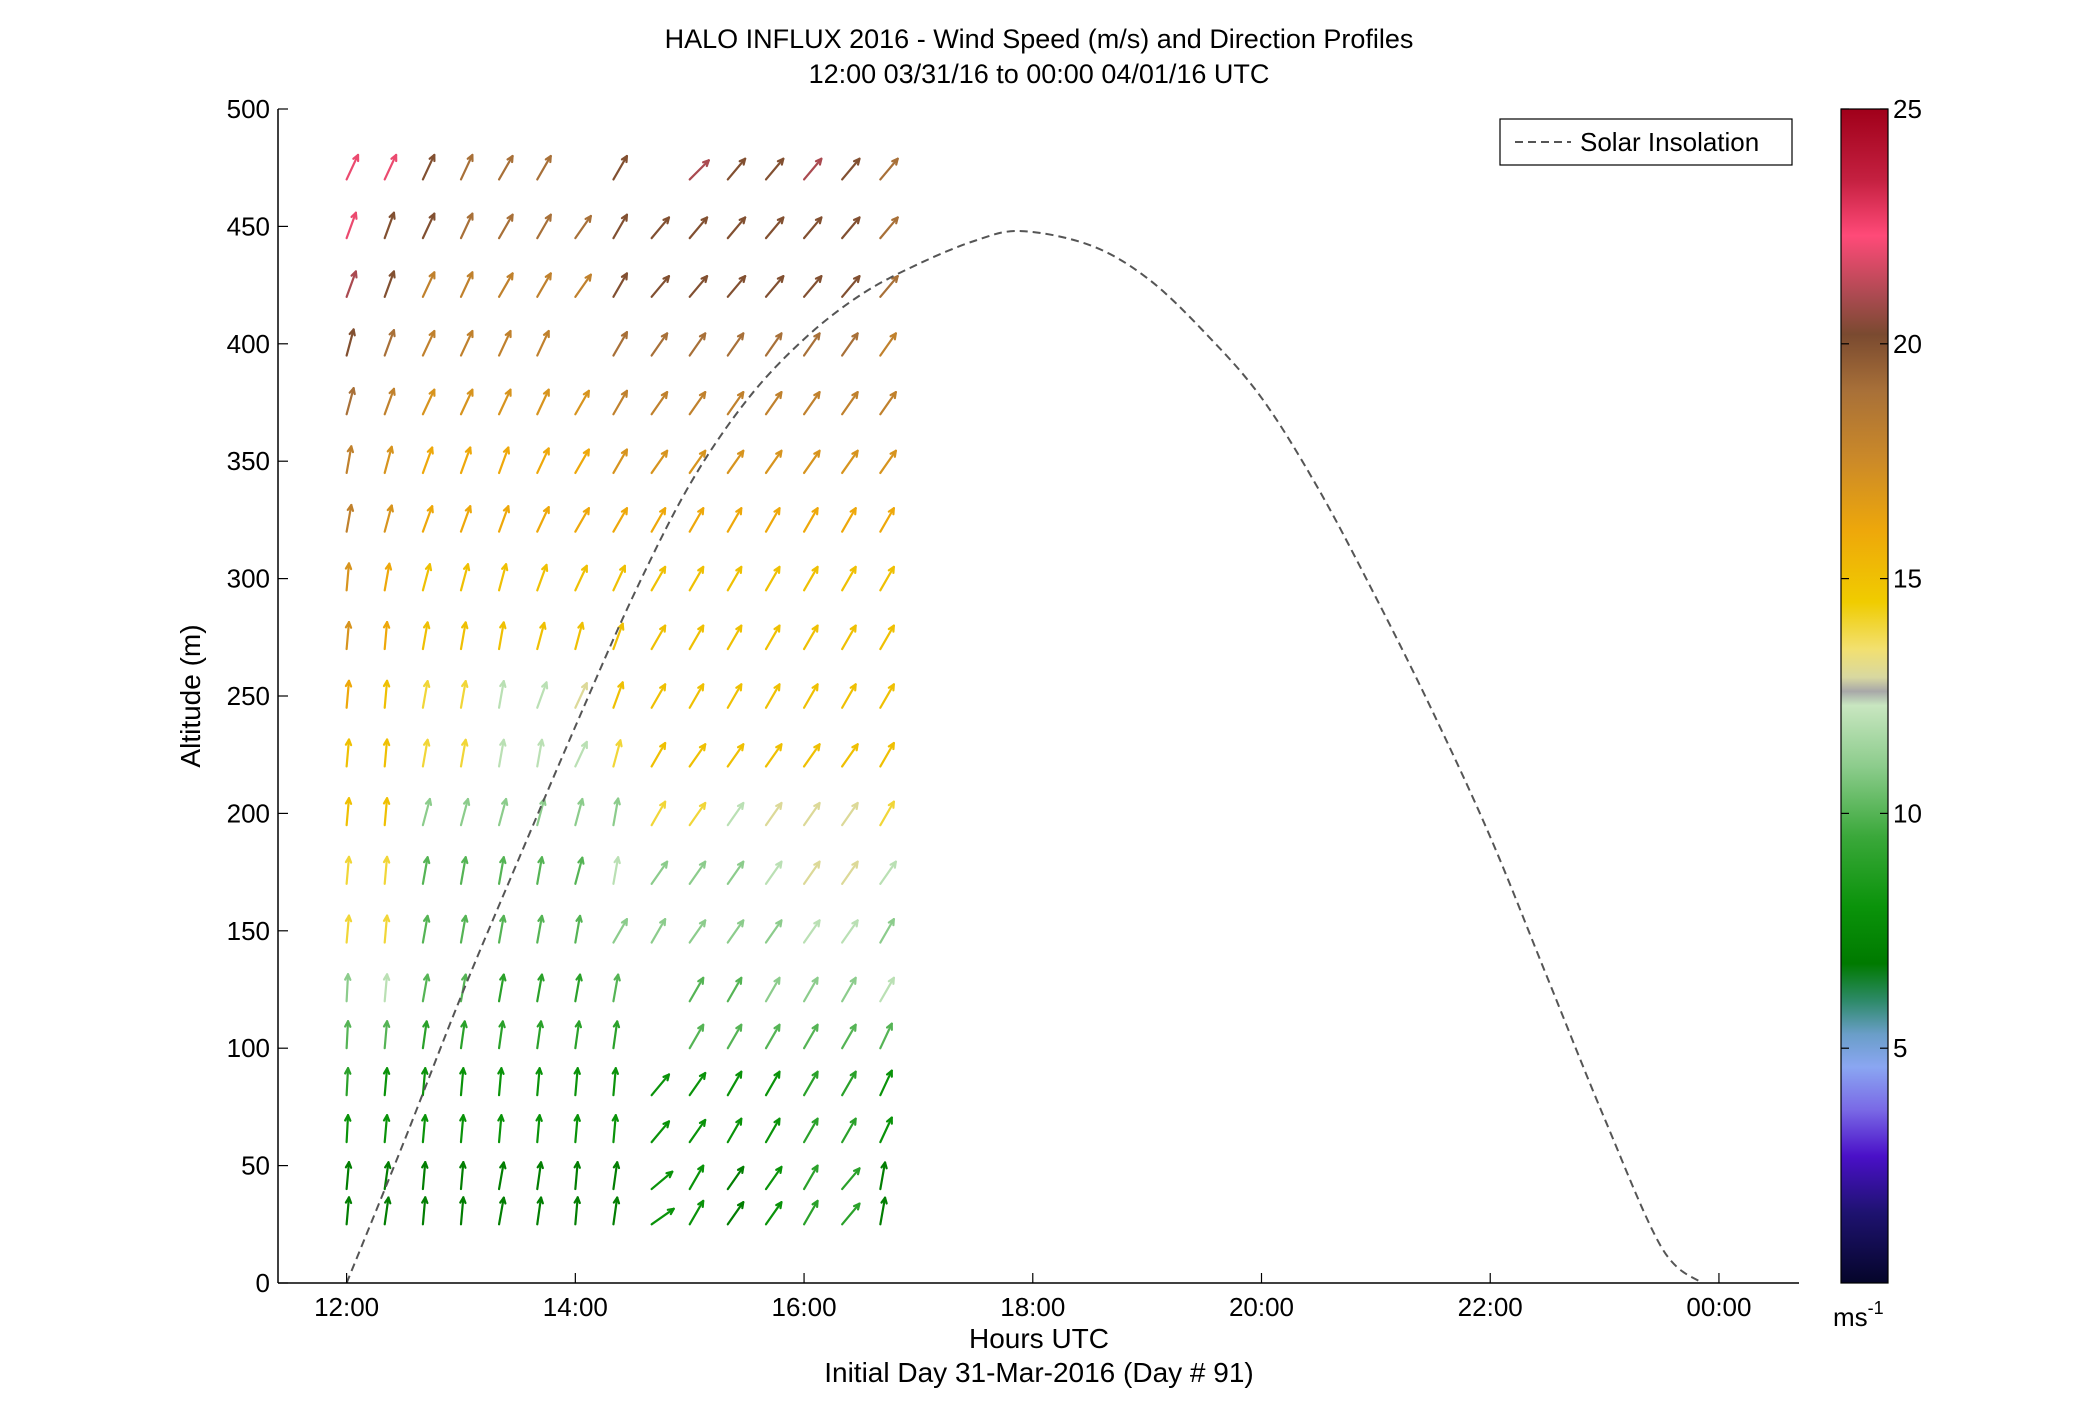  Describe the element at coordinates (346, 1307) in the screenshot. I see `x-tick-label: 12:00` at that location.